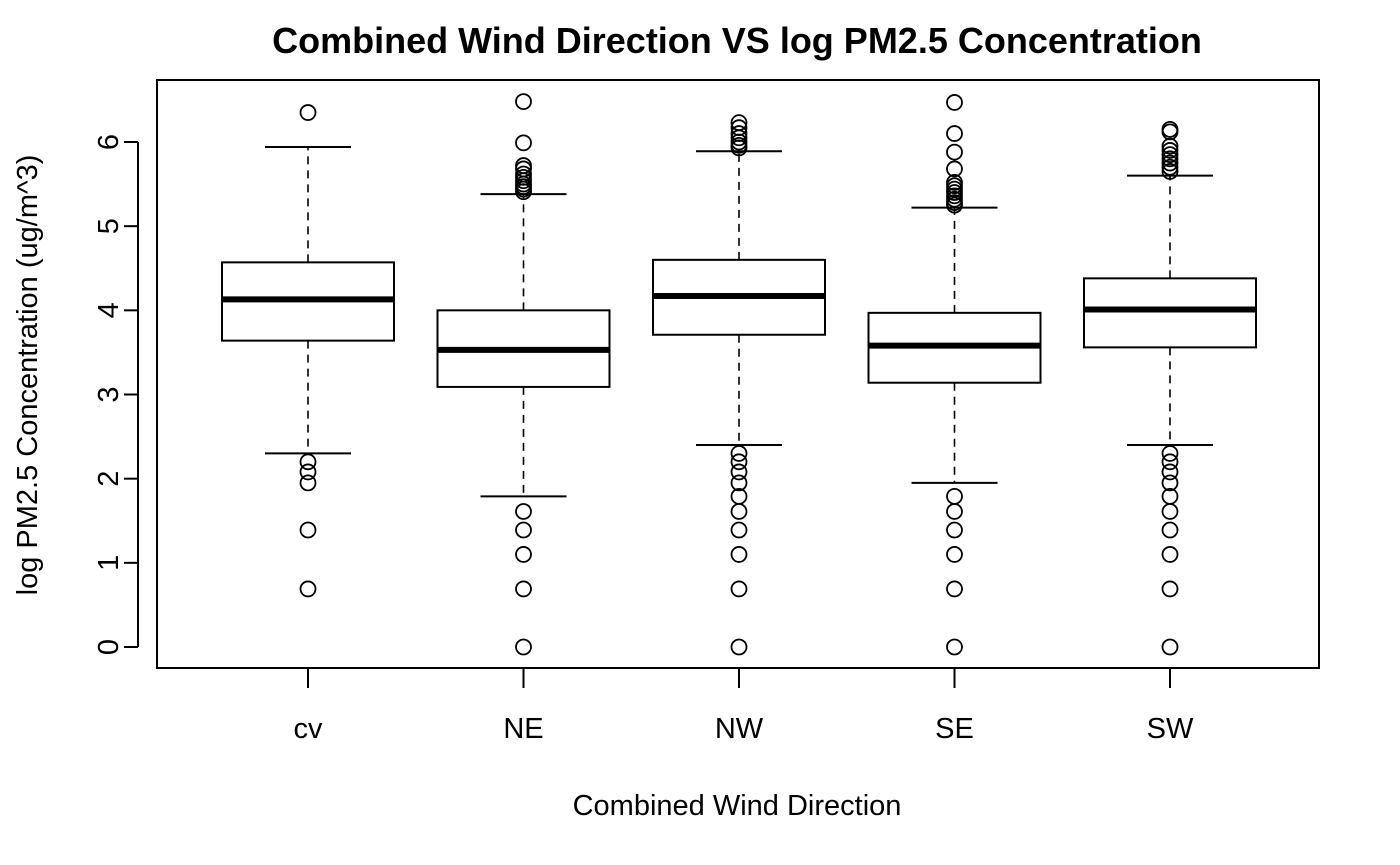 The image size is (1400, 865). Describe the element at coordinates (109, 394) in the screenshot. I see `y-tick-label: 3` at that location.